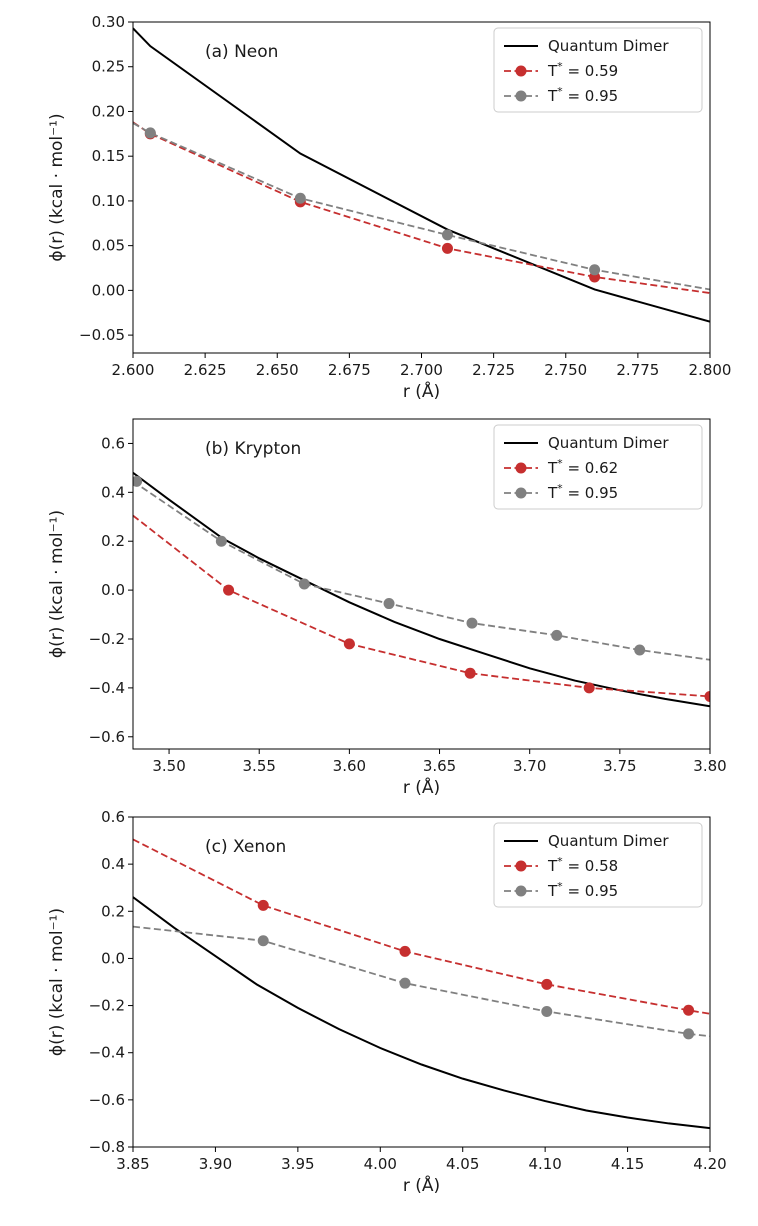 This screenshot has height=1226, width=758. What do you see at coordinates (462, 1164) in the screenshot?
I see `x-tick-label: 4.05` at bounding box center [462, 1164].